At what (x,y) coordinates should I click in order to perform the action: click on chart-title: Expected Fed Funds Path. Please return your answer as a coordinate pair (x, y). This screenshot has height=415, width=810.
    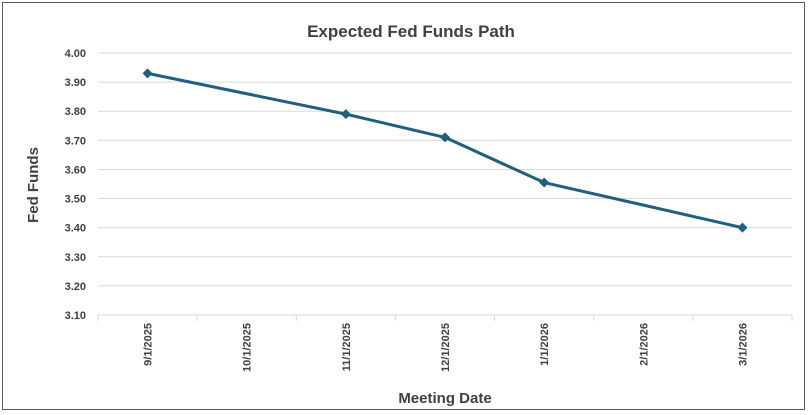
    Looking at the image, I should click on (411, 31).